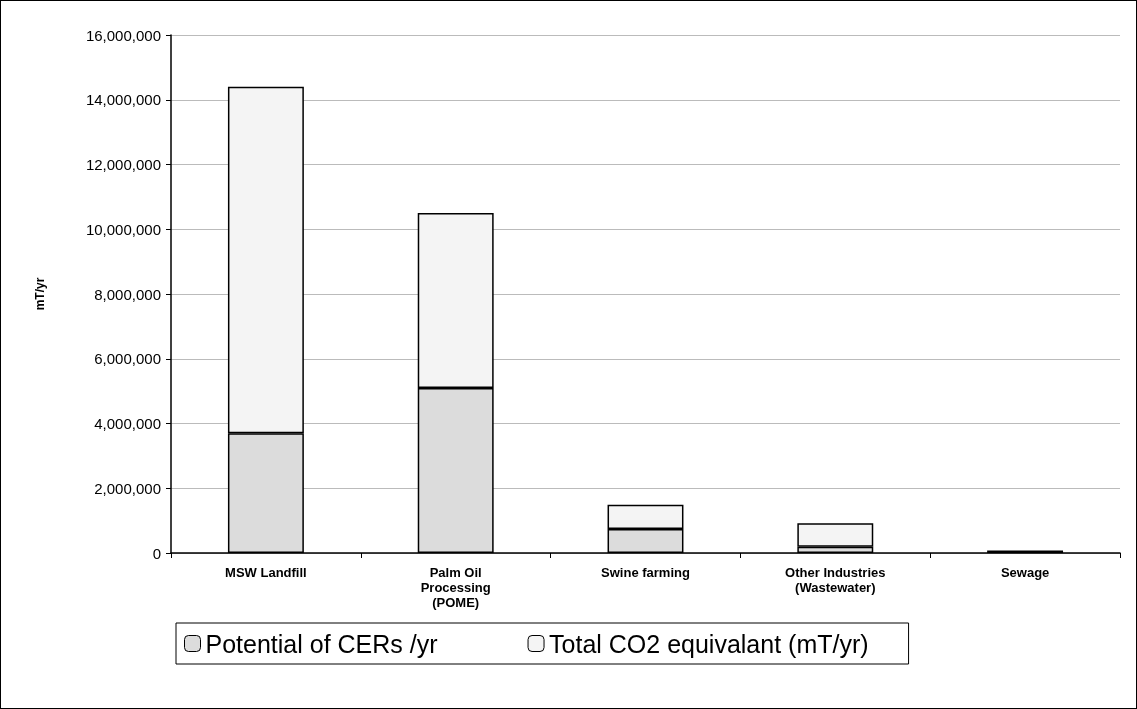  I want to click on y-tick-label: 10,000,000, so click(123, 229).